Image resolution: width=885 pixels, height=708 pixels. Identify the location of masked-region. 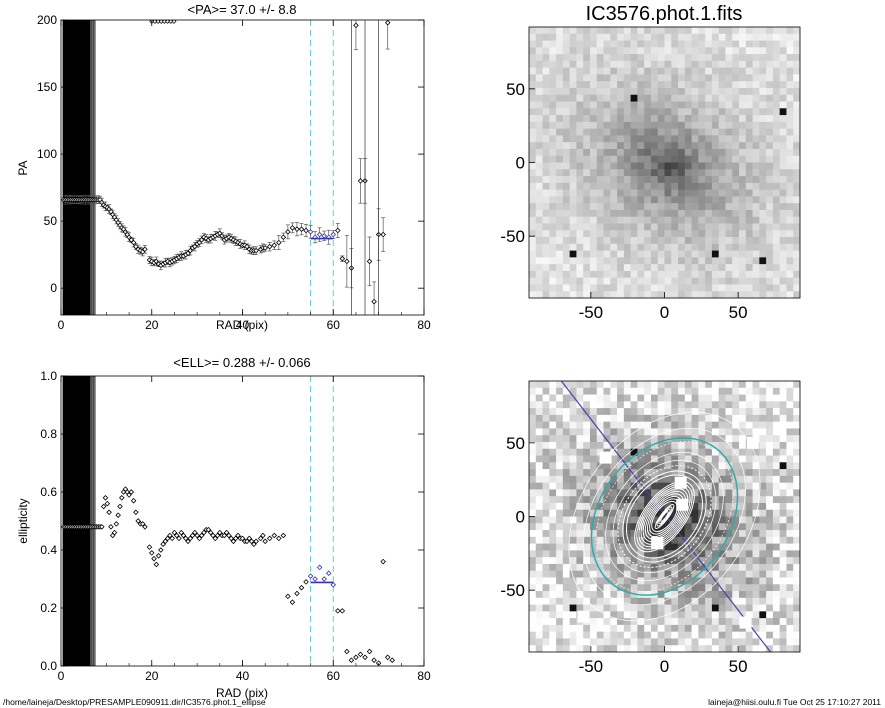
(680, 482).